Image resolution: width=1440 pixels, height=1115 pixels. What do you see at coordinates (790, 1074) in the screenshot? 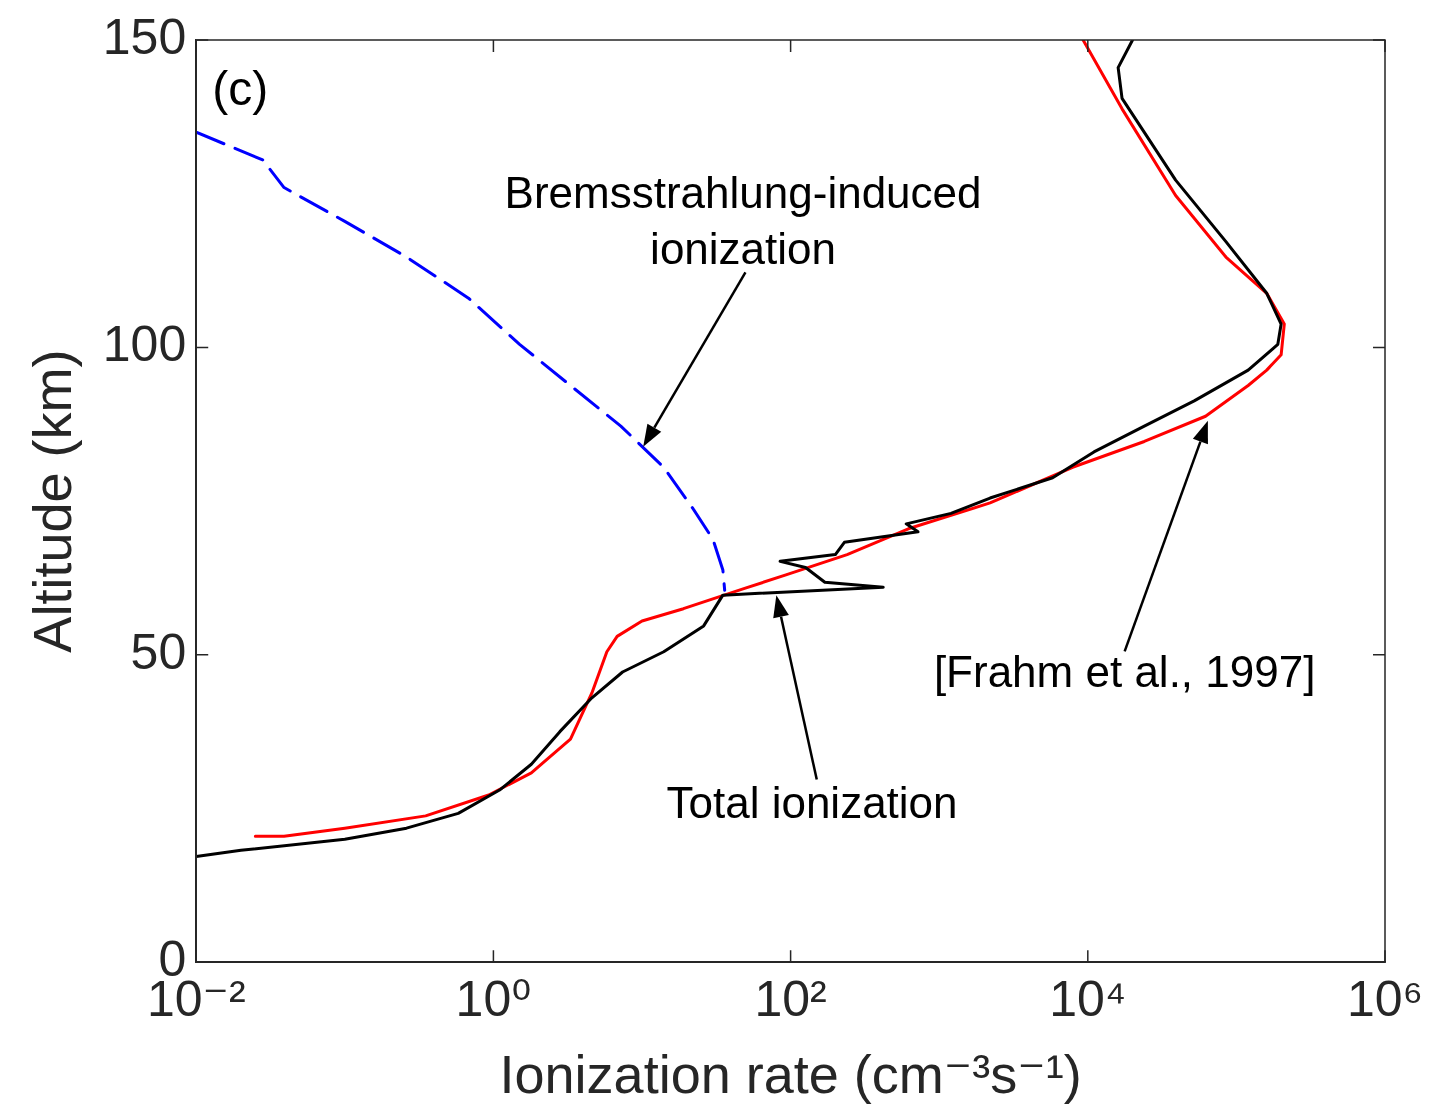
I see `x-axis-title: Ionization rate (cm⁻³s⁻¹)` at bounding box center [790, 1074].